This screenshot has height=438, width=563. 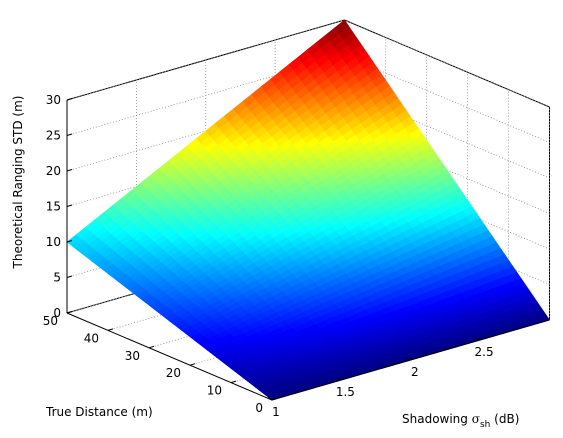 I want to click on x-tick-label: 1, so click(x=276, y=412).